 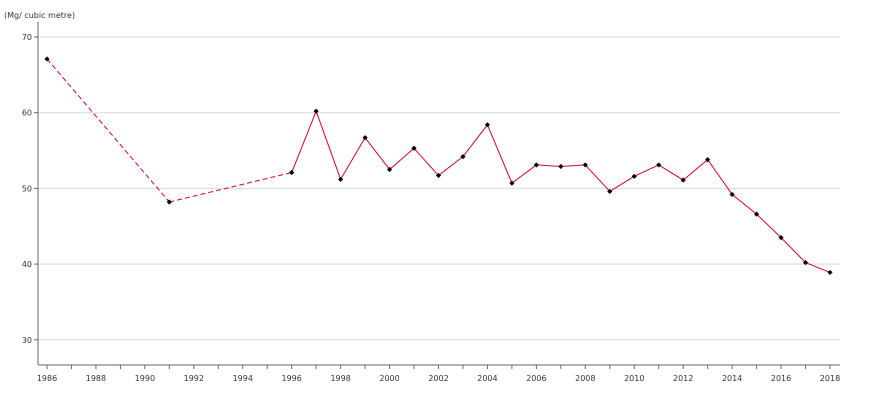 I want to click on y-tick-label-30: 30, so click(x=27, y=340).